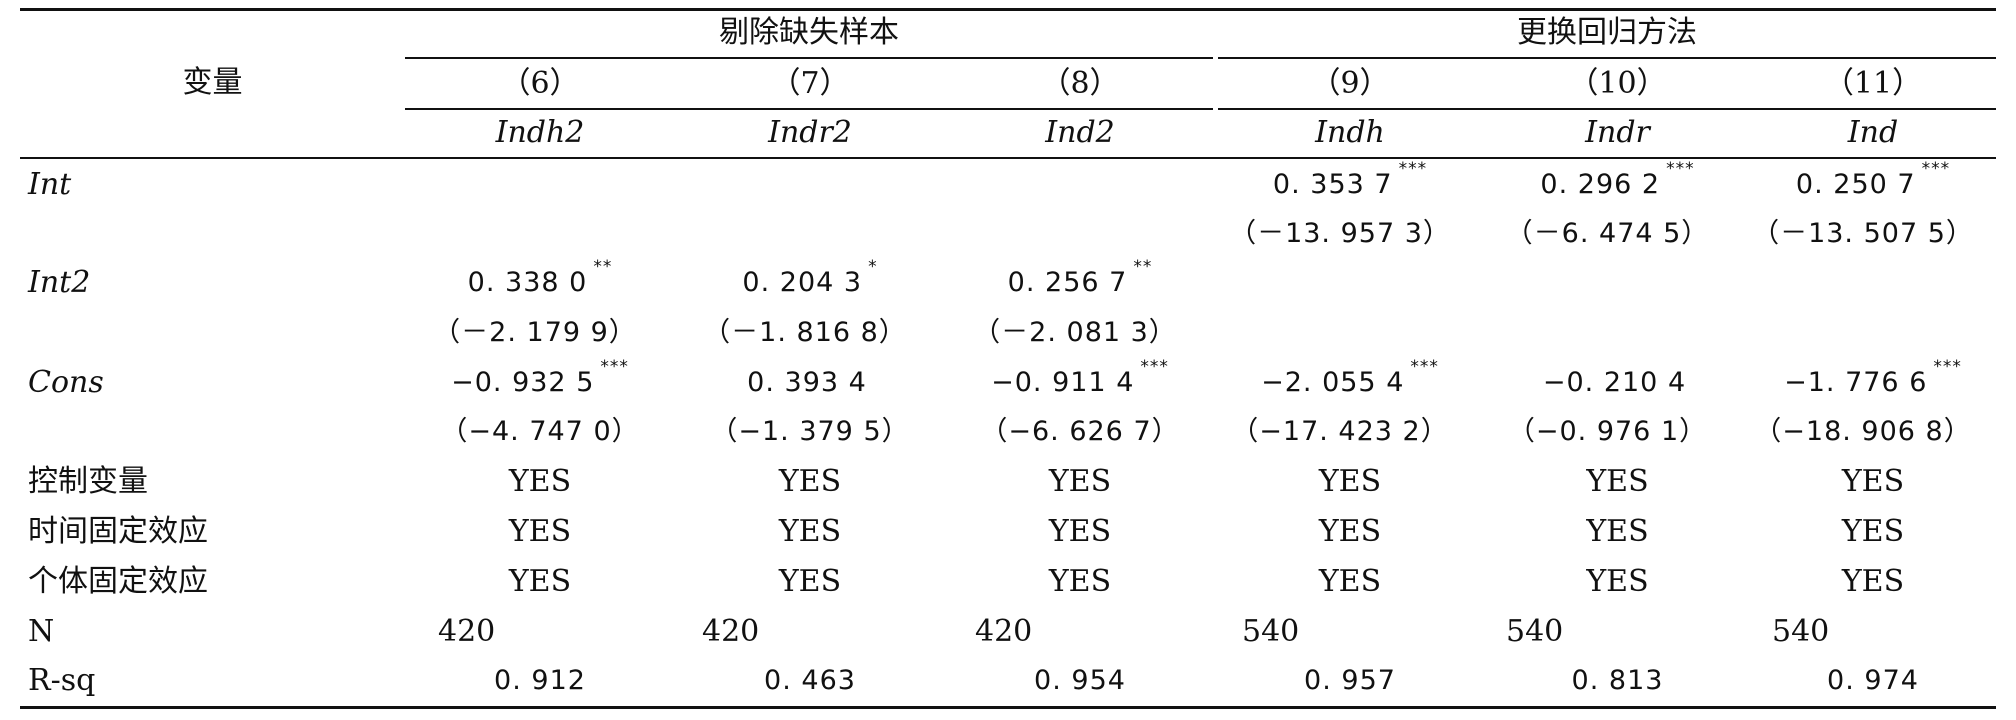  Describe the element at coordinates (810, 83) in the screenshot. I see `col-number-7: （7）` at that location.